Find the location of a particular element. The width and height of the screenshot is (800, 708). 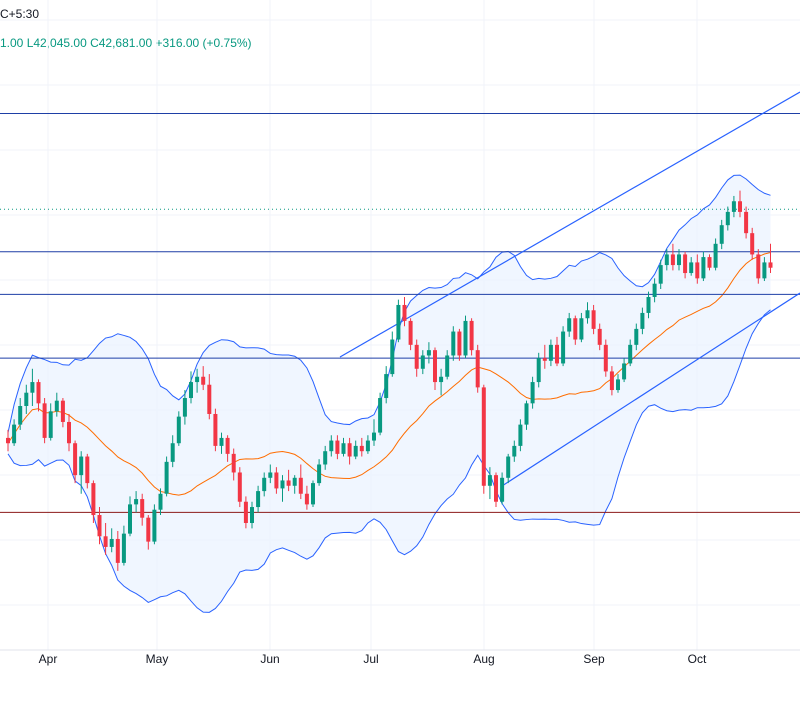

channel-lower-trendline is located at coordinates (650, 389).